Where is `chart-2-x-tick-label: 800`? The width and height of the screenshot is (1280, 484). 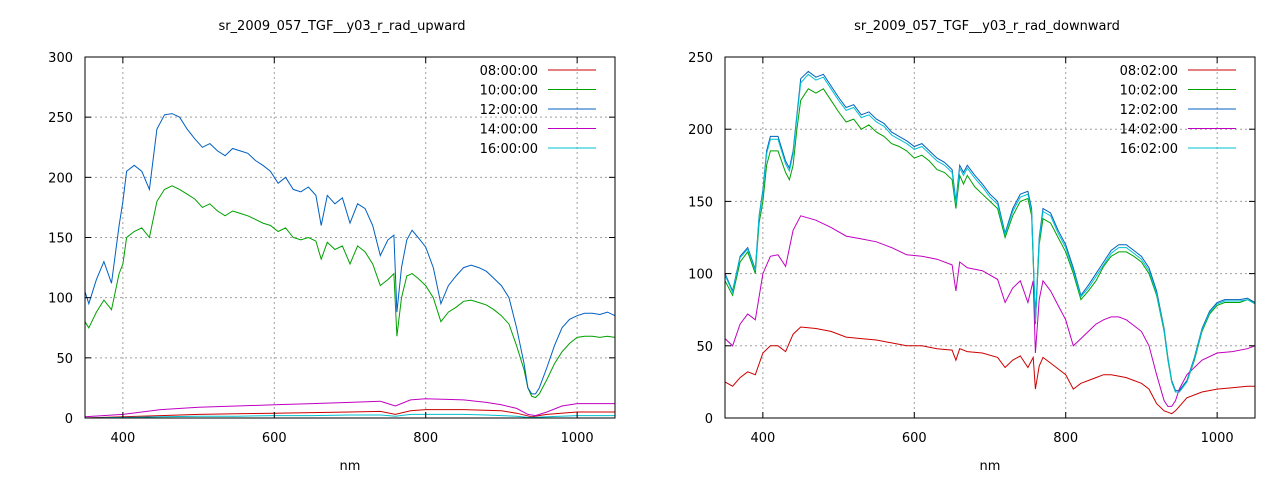
chart-2-x-tick-label: 800 is located at coordinates (1065, 438).